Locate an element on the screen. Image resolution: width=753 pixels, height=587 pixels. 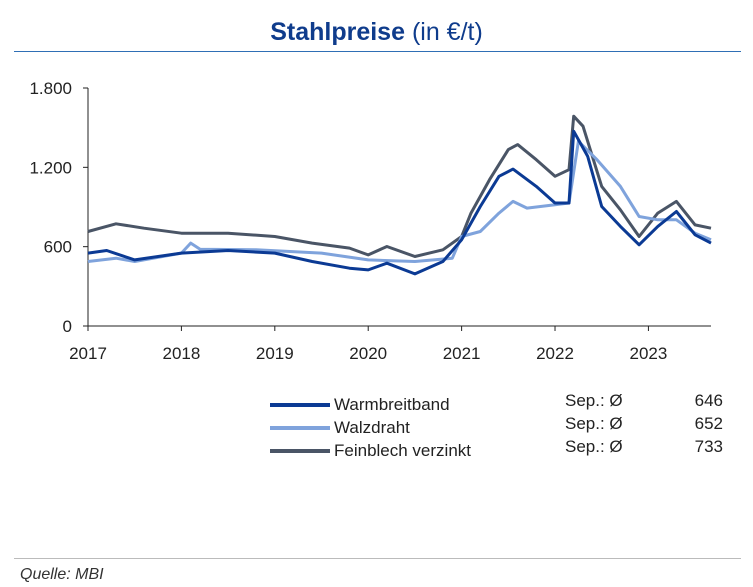
legend-item: Warmbreitband is located at coordinates (360, 405).